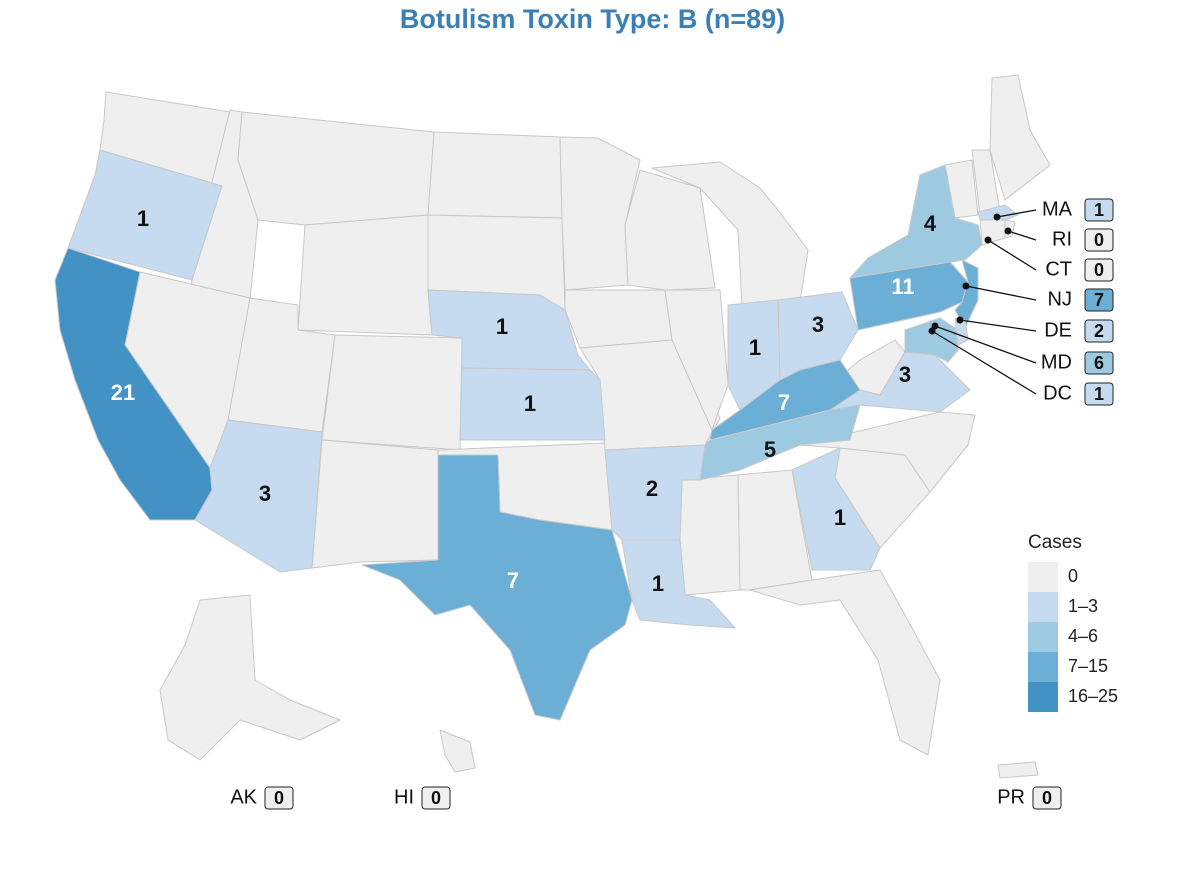  What do you see at coordinates (392, 392) in the screenshot?
I see `state-CO` at bounding box center [392, 392].